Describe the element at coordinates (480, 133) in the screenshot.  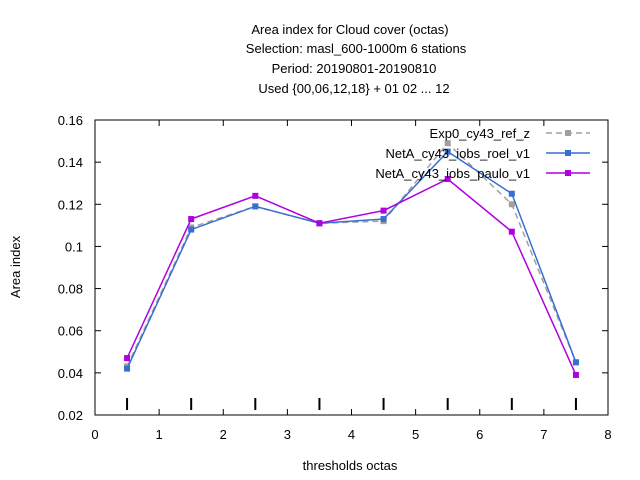
I see `legend-label-0: Exp0_cy43_ref_z` at that location.